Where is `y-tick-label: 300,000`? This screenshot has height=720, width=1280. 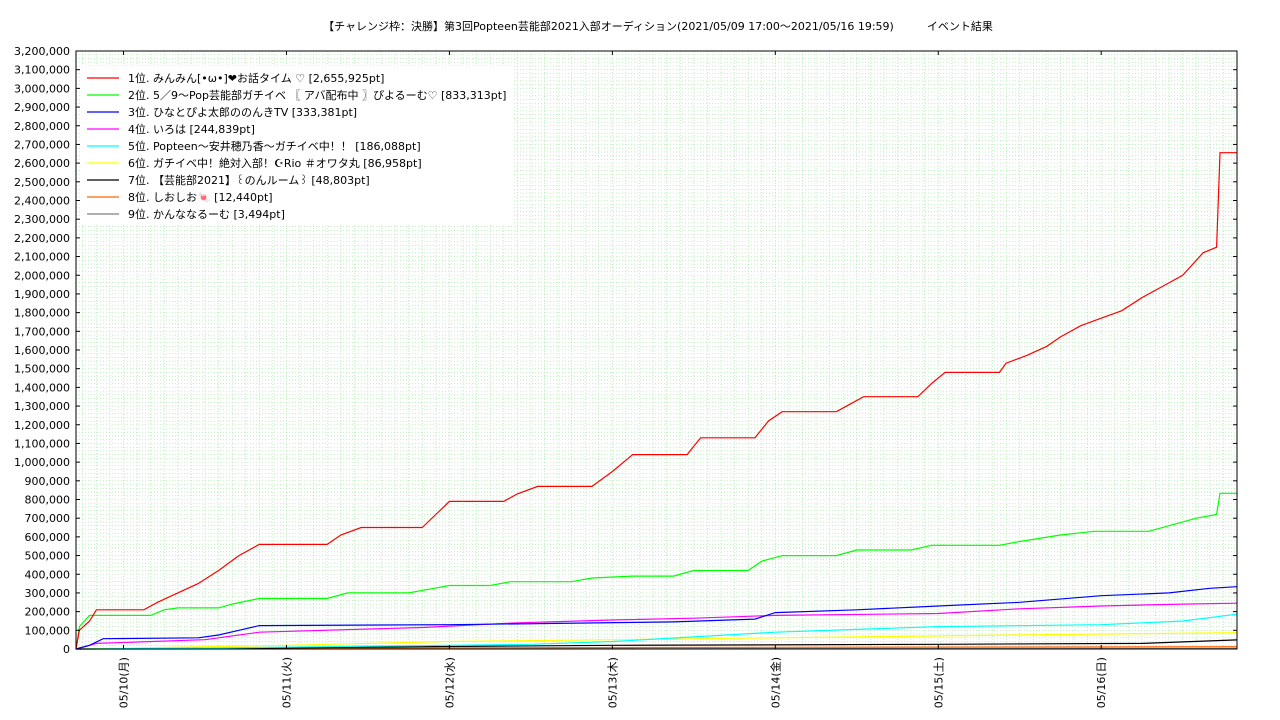
y-tick-label: 300,000 is located at coordinates (48, 593).